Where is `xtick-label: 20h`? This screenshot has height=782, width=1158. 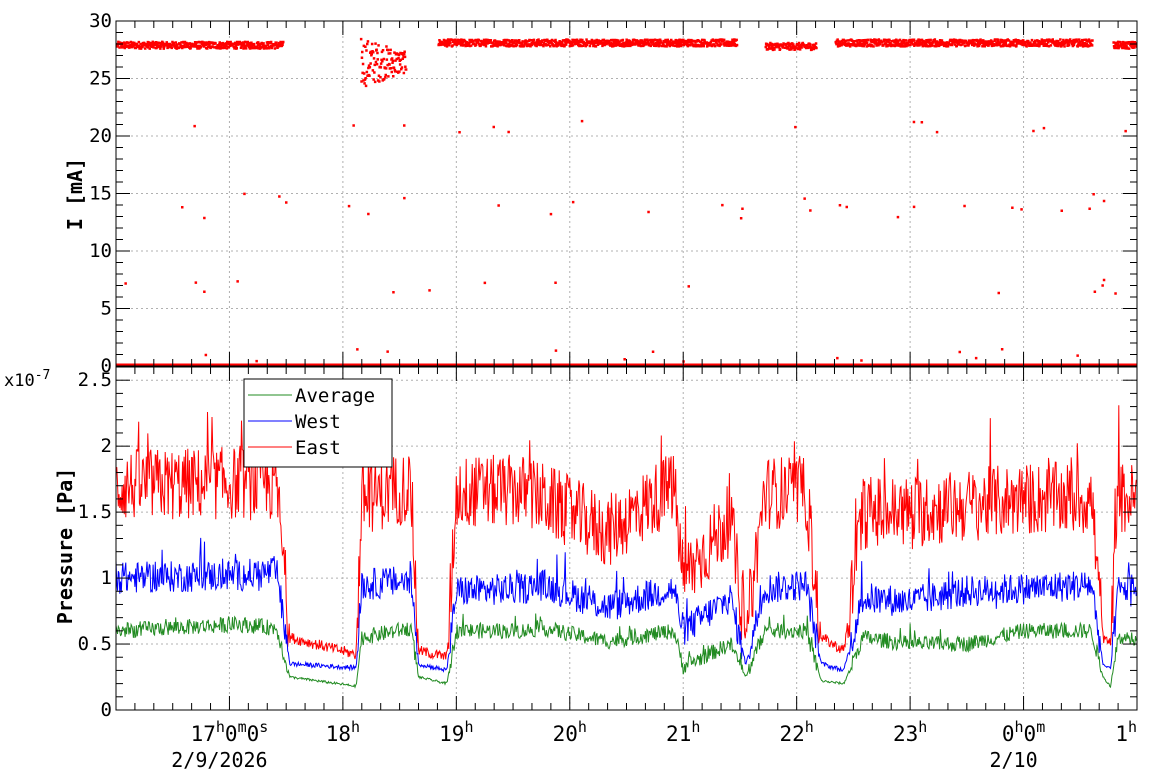
xtick-label: 20h is located at coordinates (570, 732).